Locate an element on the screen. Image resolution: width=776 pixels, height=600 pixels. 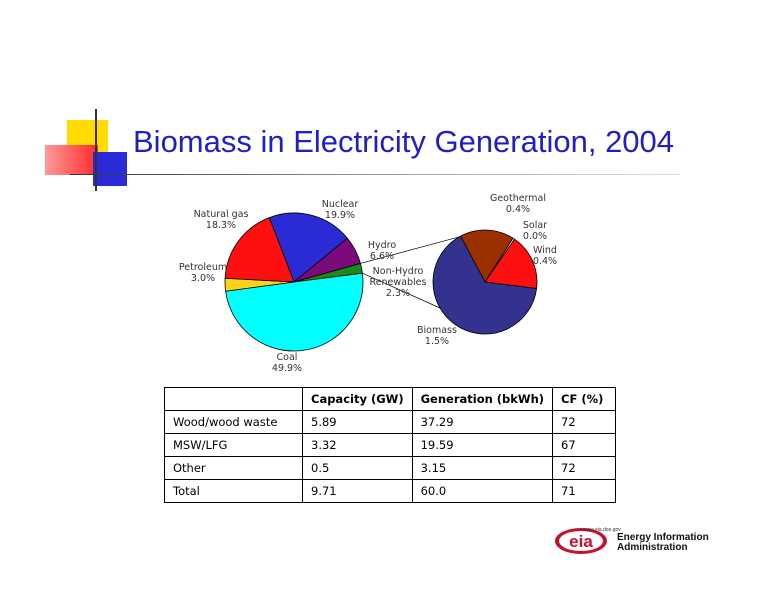
table-cell: 3.32 is located at coordinates (357, 445).